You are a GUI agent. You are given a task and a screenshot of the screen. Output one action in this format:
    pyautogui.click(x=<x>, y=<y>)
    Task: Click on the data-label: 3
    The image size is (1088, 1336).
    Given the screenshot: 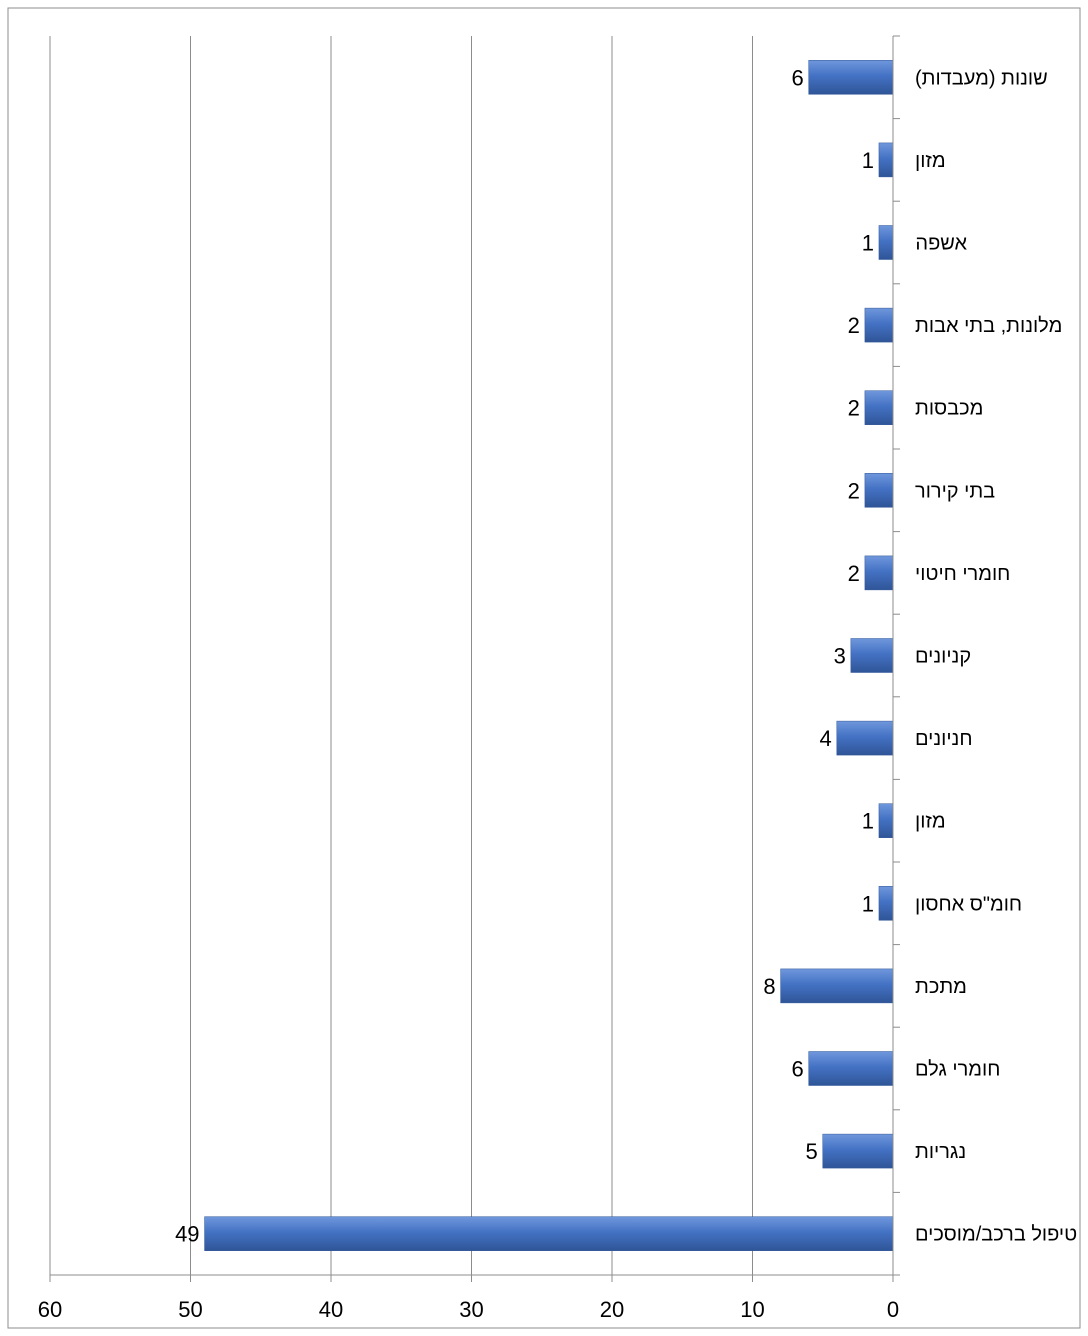 What is the action you would take?
    pyautogui.click(x=840, y=656)
    